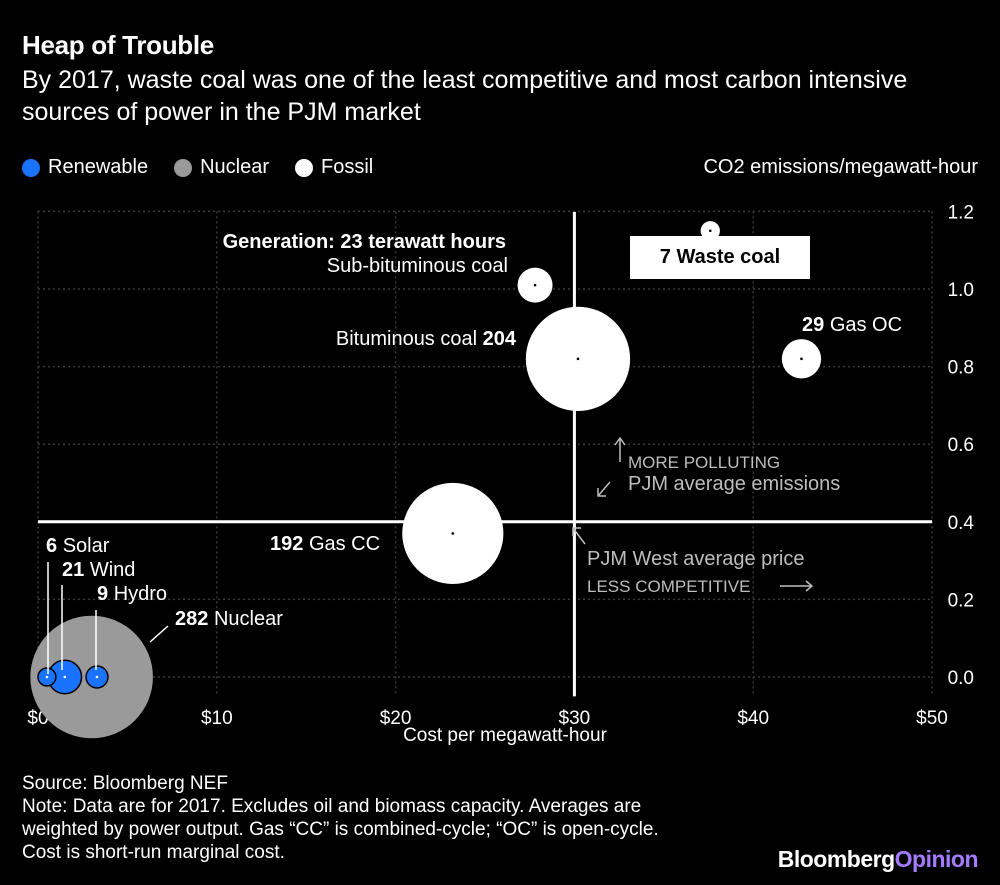 The width and height of the screenshot is (1000, 885). I want to click on x-axis-title: Cost per megawatt-hour, so click(505, 735).